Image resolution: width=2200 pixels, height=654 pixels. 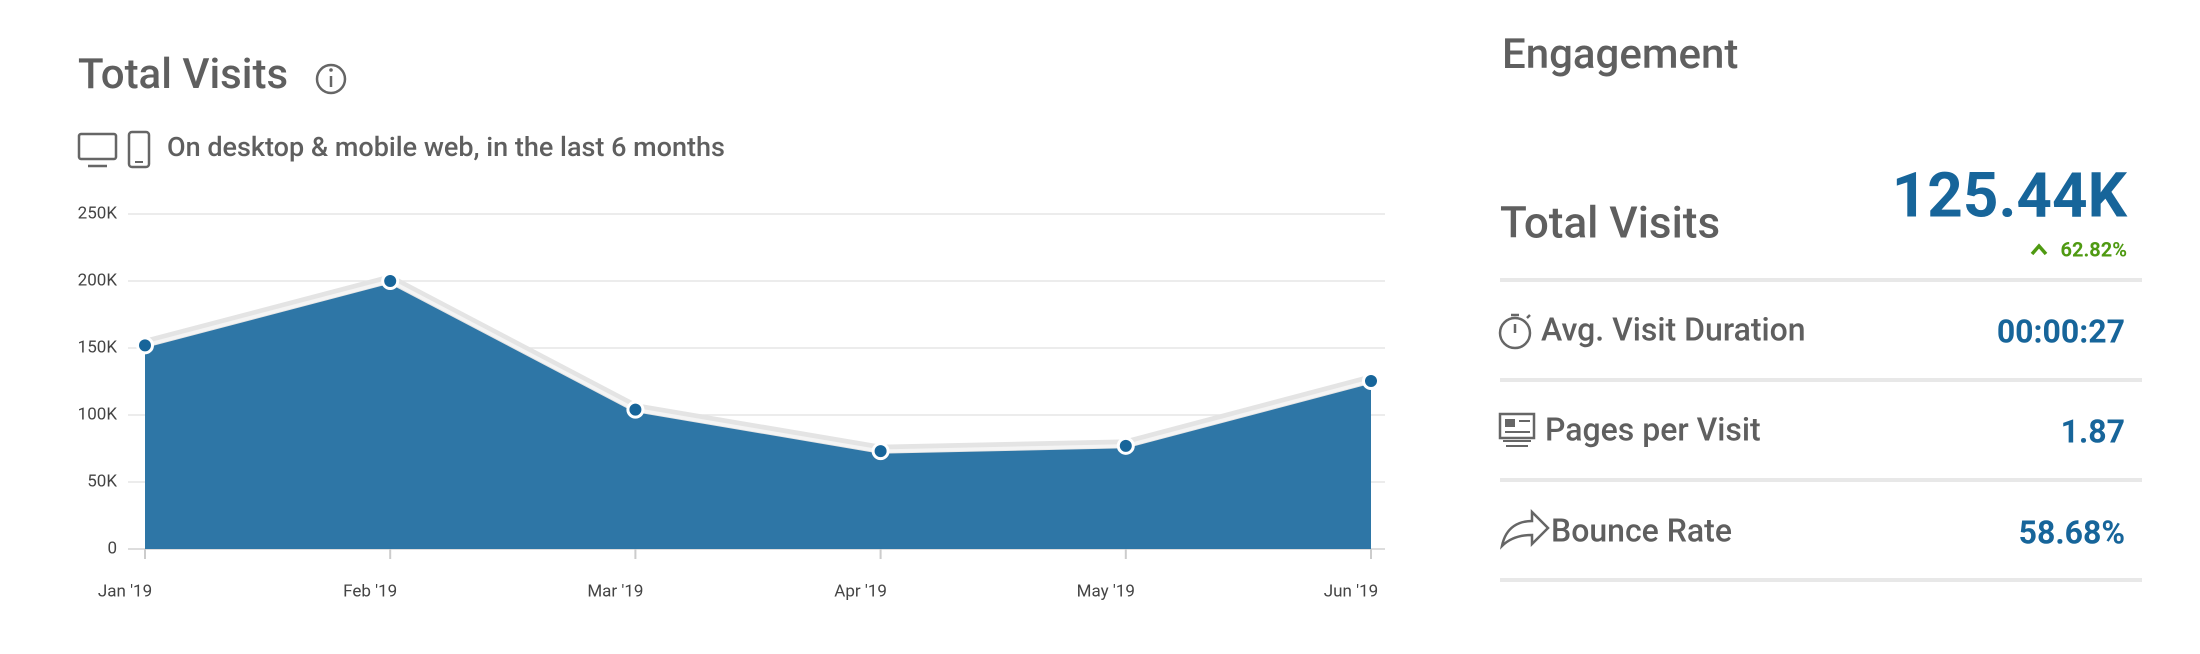 What do you see at coordinates (98, 280) in the screenshot?
I see `y-tick-label: 200K` at bounding box center [98, 280].